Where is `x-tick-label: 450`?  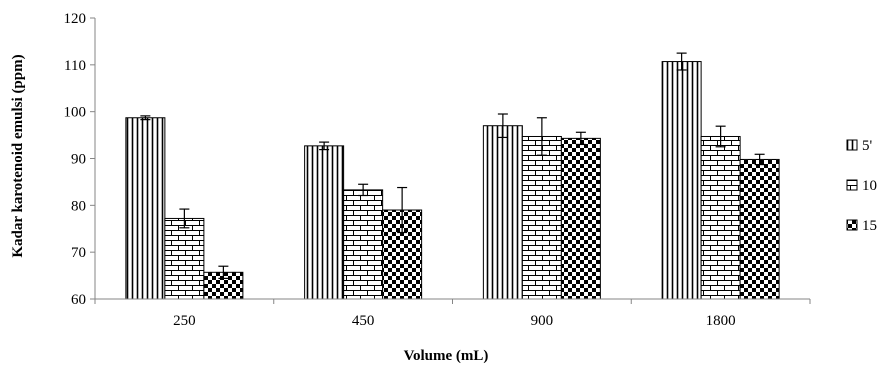
x-tick-label: 450 is located at coordinates (363, 321).